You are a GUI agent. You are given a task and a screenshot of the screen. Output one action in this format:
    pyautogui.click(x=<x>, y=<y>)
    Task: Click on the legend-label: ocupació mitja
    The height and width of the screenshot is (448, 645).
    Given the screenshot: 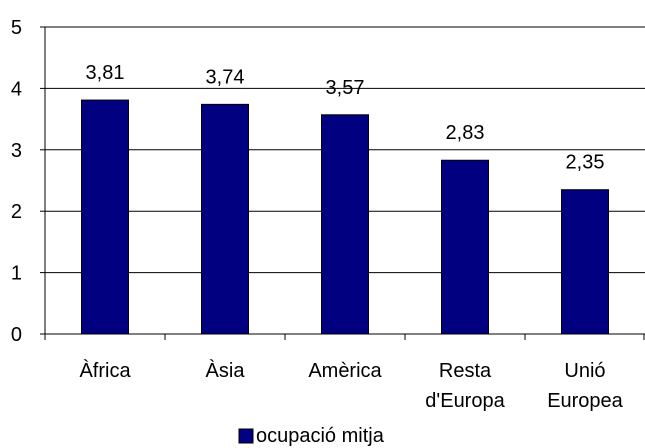 What is the action you would take?
    pyautogui.click(x=320, y=436)
    